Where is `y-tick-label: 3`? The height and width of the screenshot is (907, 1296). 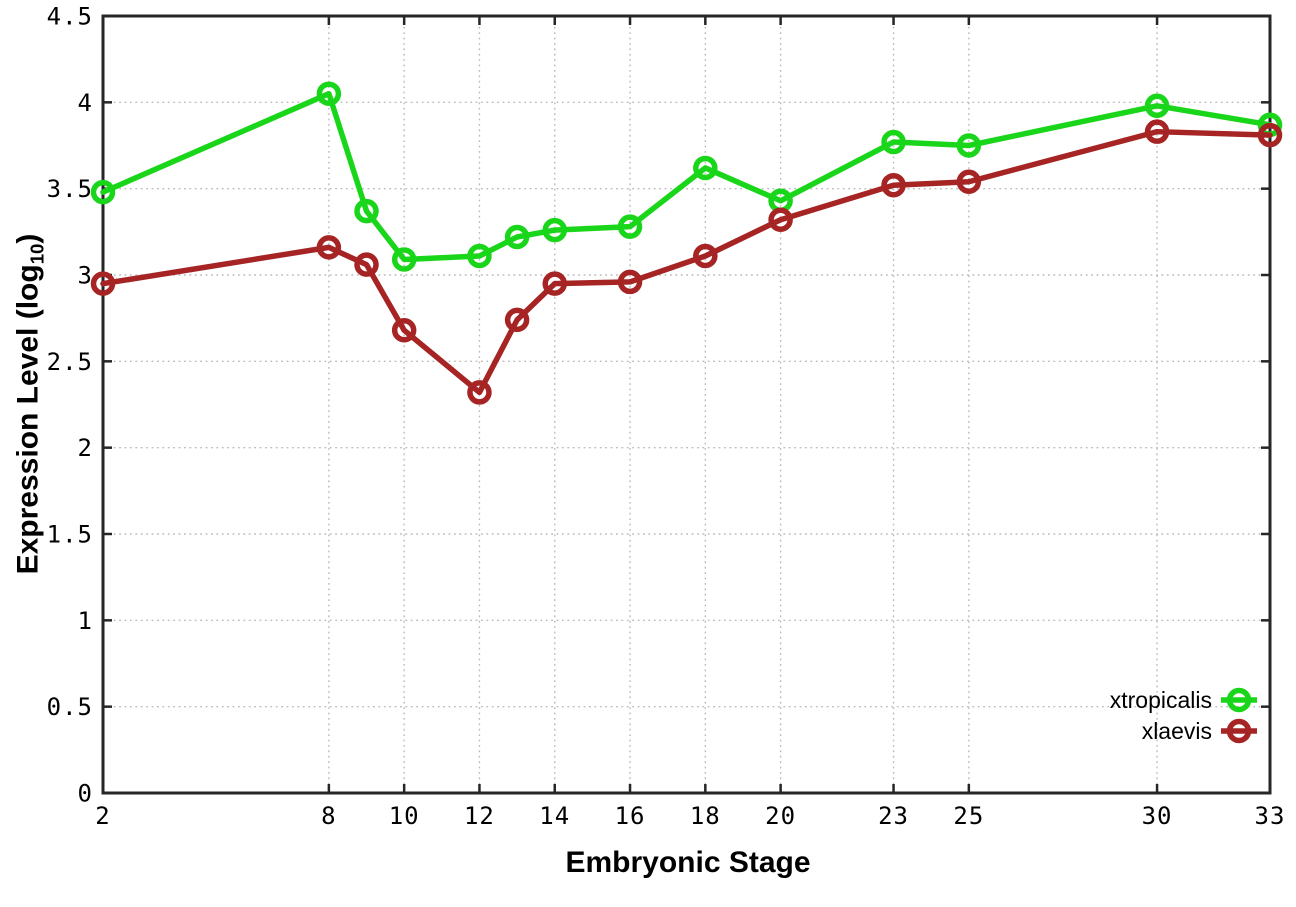 y-tick-label: 3 is located at coordinates (85, 276).